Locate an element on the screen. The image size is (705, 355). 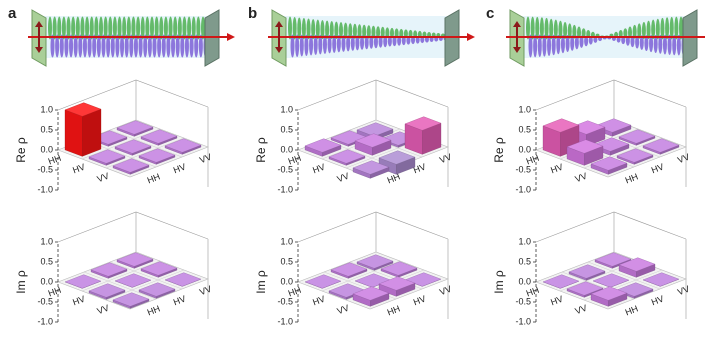
chart: 1.0 0.5 0.0 -0.5 -1.0 Im ρ HH HV VV HH HV VV is located at coordinates (353, 268).